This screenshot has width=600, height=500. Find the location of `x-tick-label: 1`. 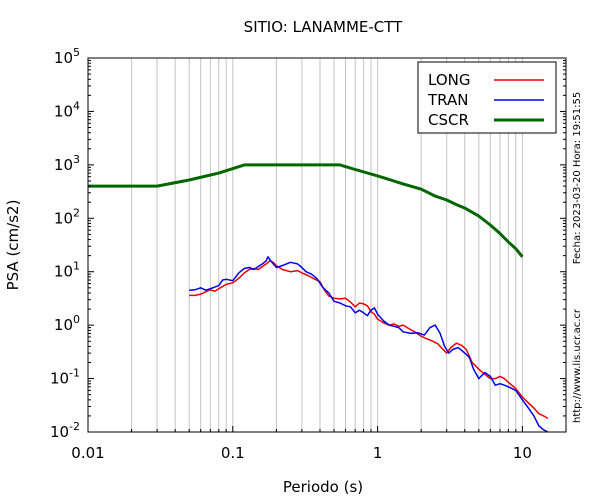

x-tick-label: 1 is located at coordinates (378, 453).